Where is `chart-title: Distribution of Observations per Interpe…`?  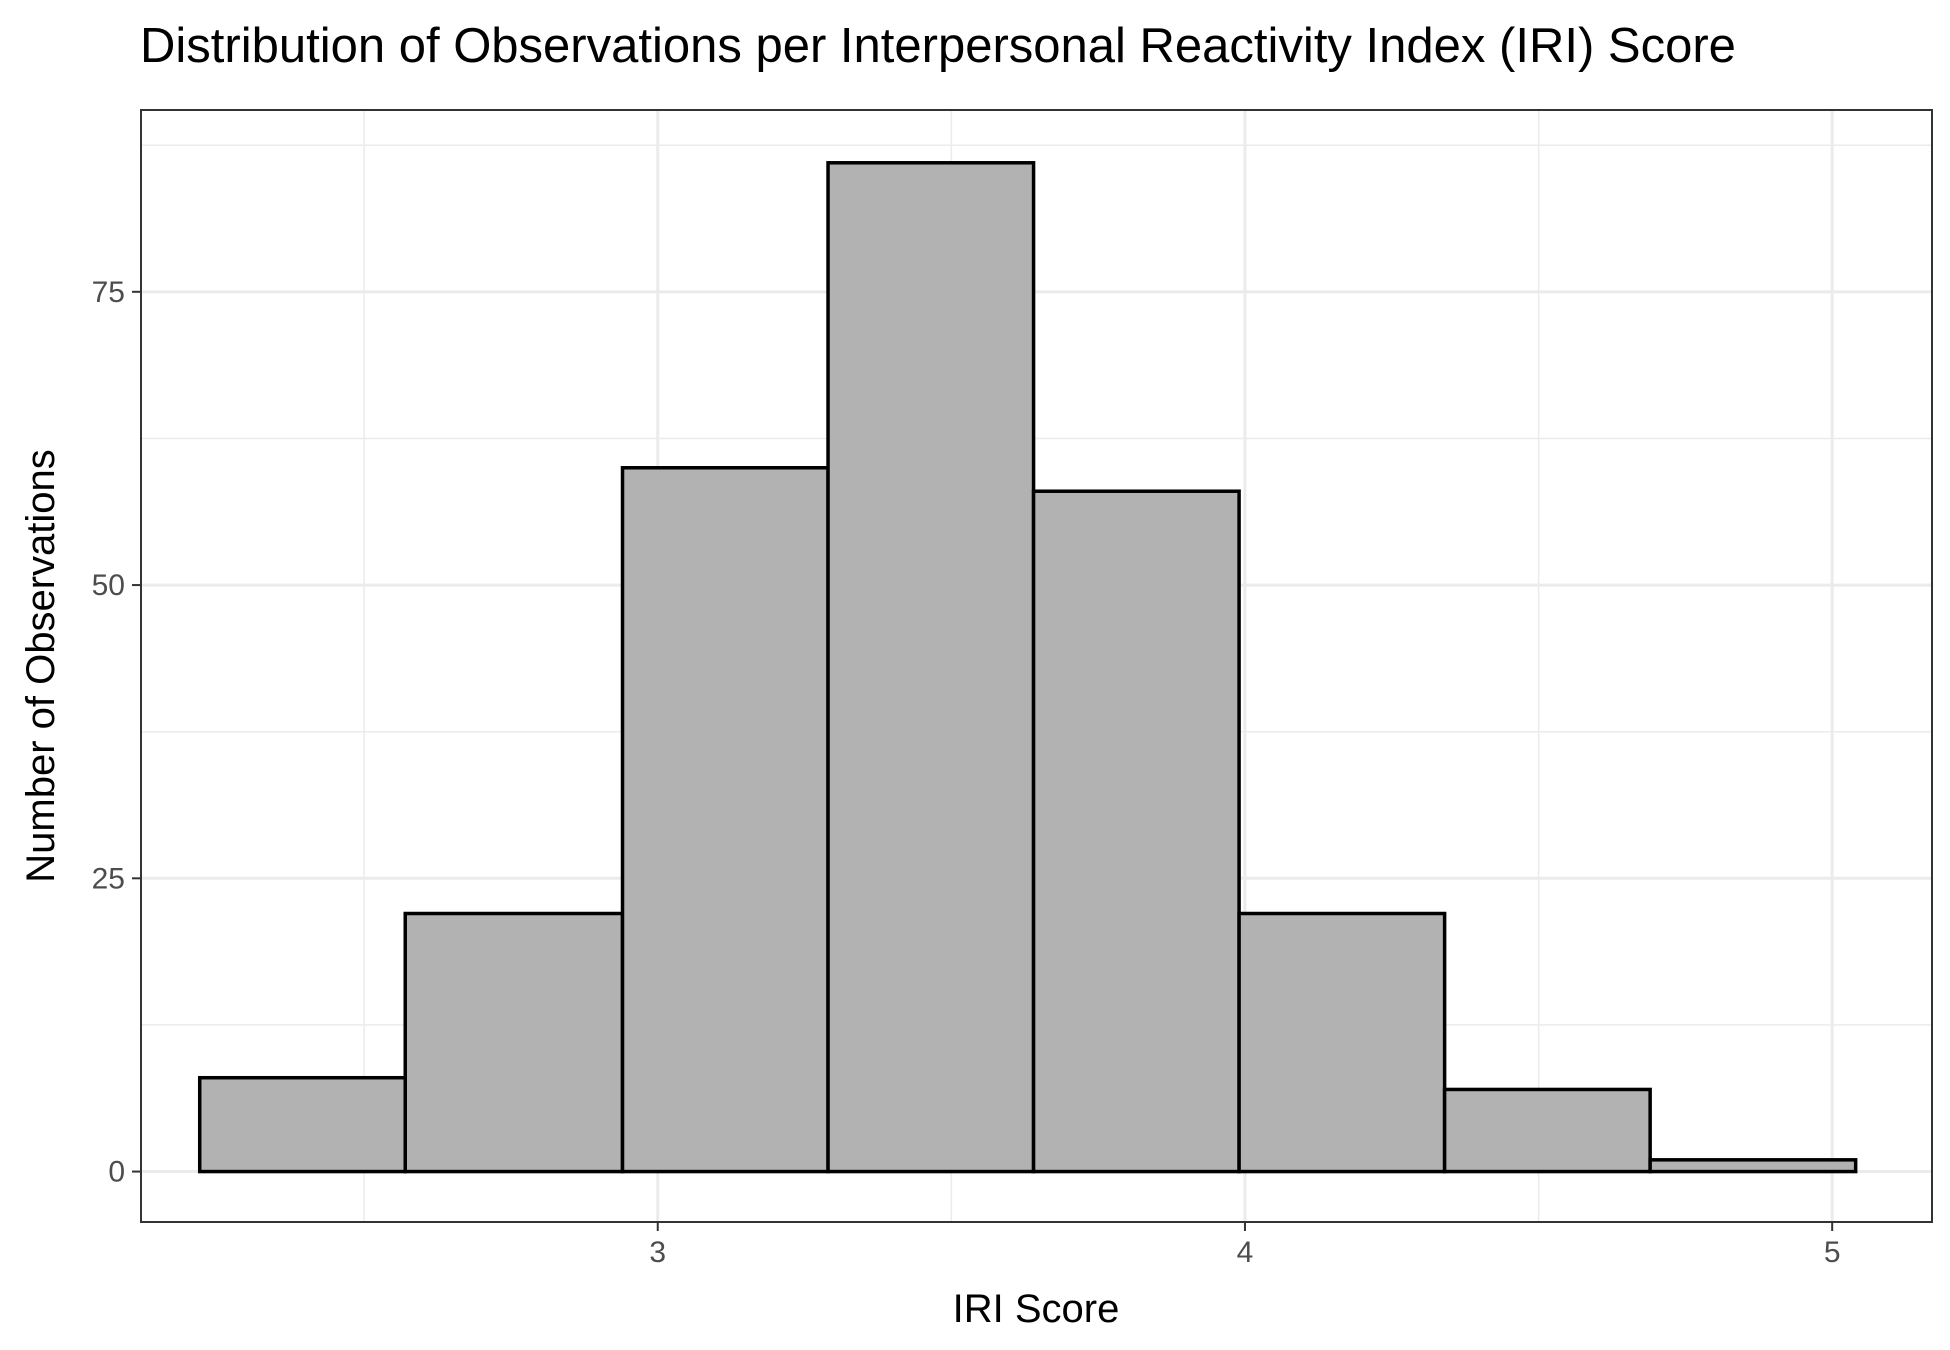
chart-title: Distribution of Observations per Interpe… is located at coordinates (938, 46).